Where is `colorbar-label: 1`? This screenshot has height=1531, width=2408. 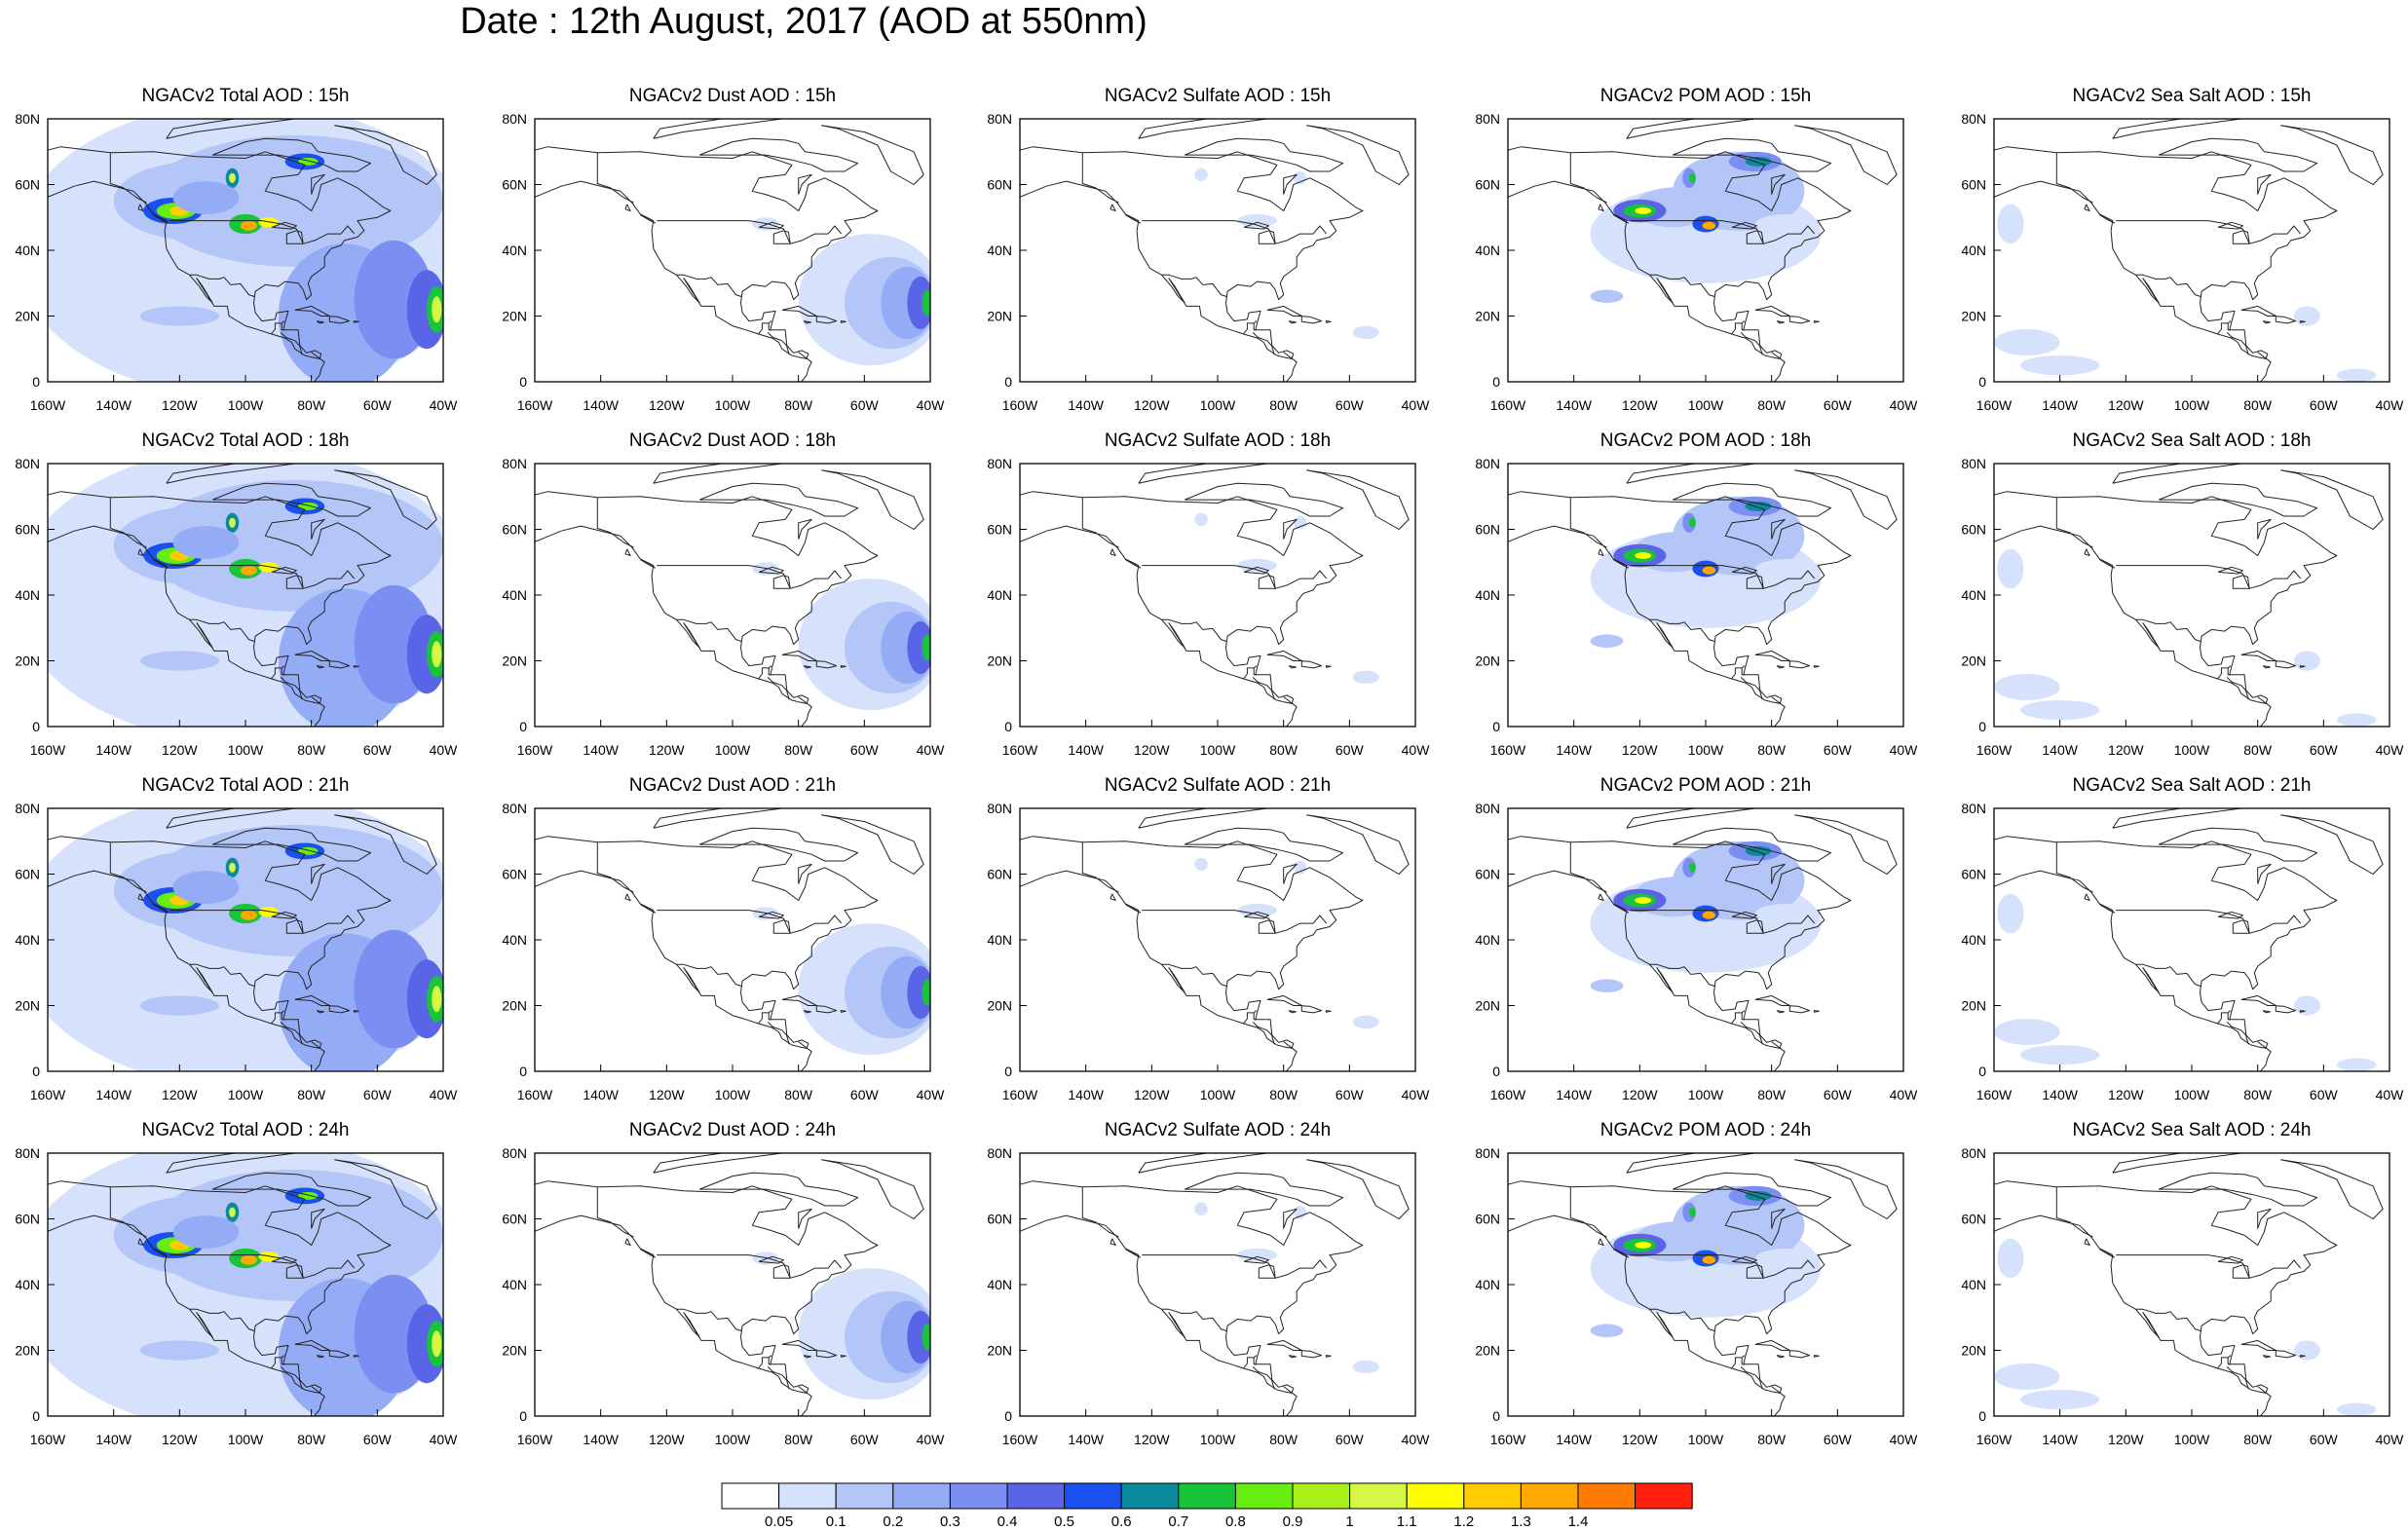 colorbar-label: 1 is located at coordinates (1349, 1521).